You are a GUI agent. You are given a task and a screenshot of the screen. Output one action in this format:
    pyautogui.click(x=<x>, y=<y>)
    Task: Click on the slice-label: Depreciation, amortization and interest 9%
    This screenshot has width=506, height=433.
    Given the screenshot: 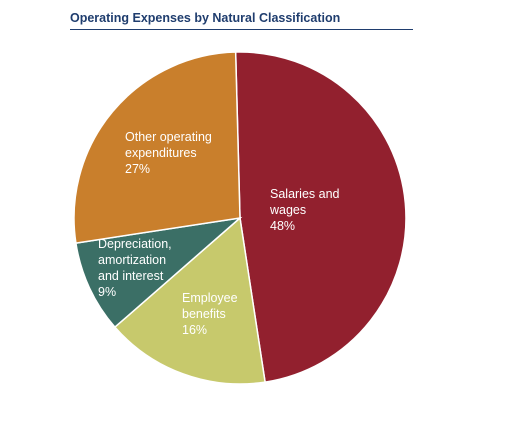 What is the action you would take?
    pyautogui.click(x=135, y=268)
    